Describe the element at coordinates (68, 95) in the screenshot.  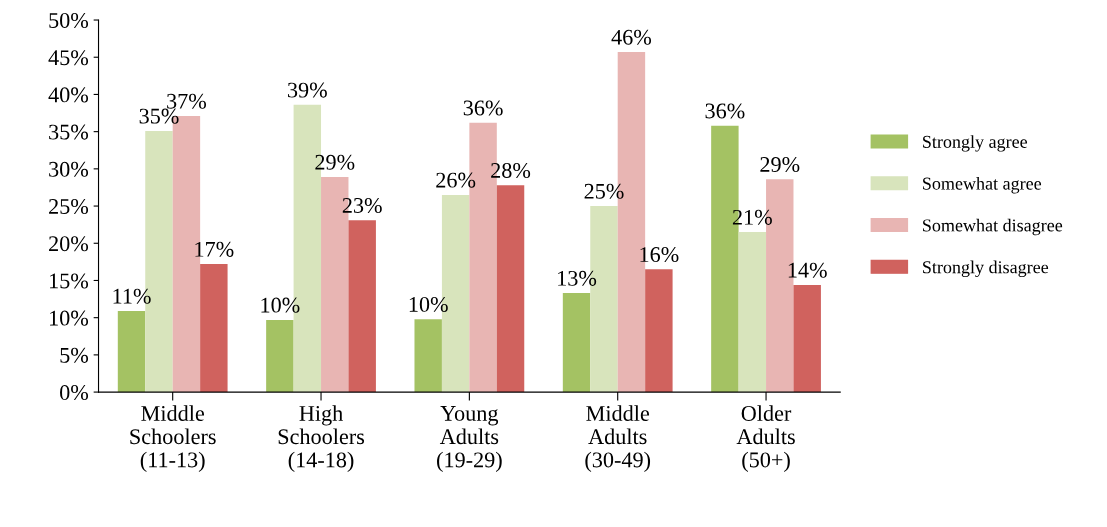
I see `y-tick-label: 40%` at that location.